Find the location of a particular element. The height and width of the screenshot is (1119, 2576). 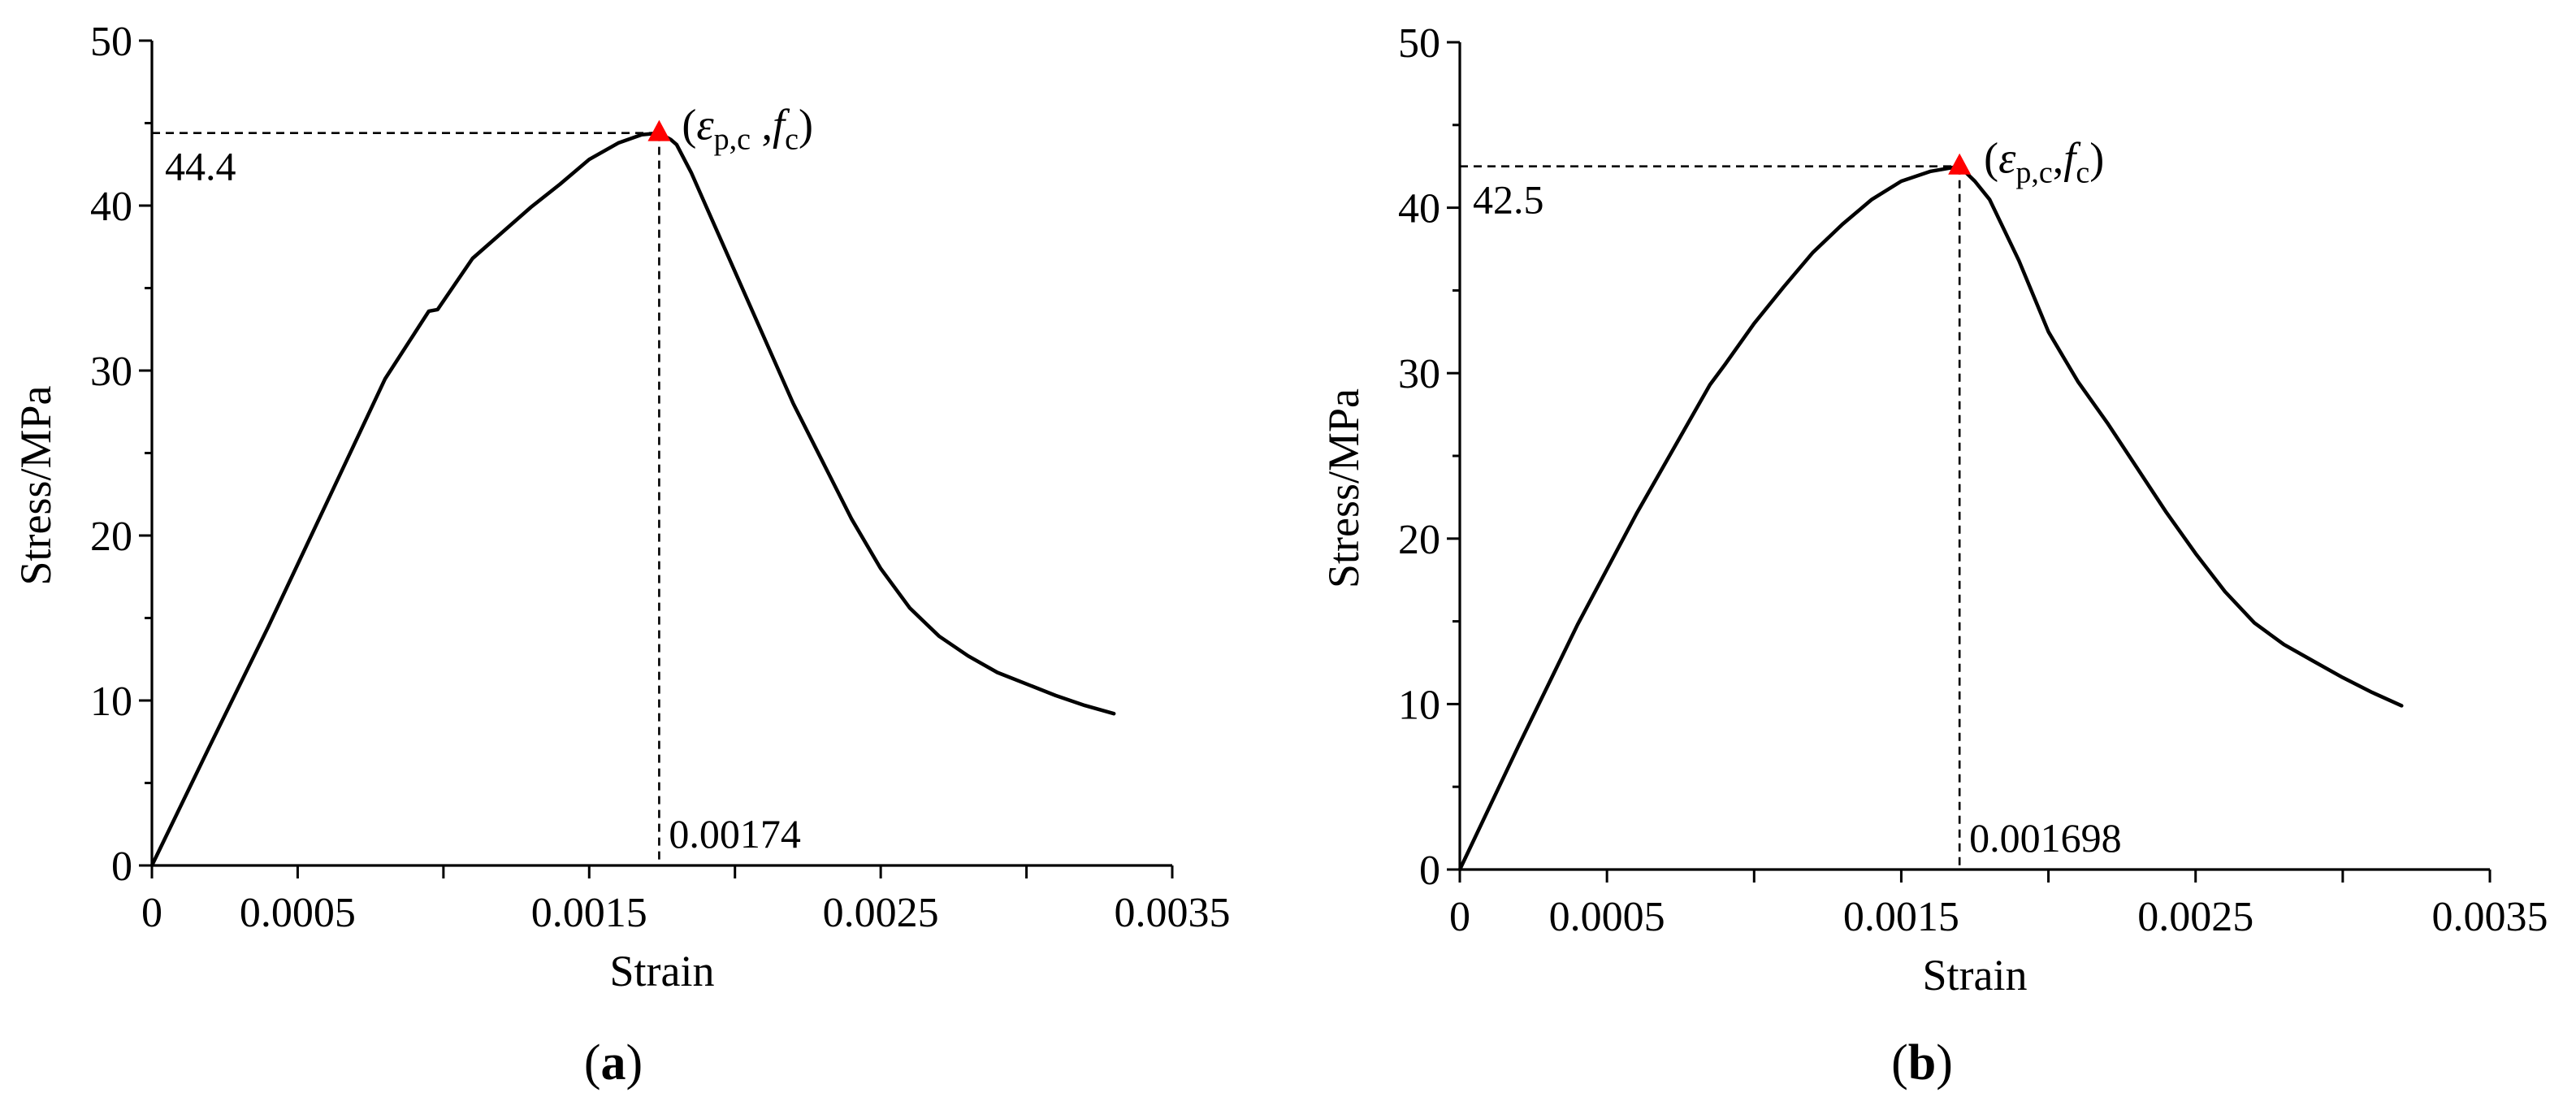

panel-label-letter: a is located at coordinates (613, 1063).